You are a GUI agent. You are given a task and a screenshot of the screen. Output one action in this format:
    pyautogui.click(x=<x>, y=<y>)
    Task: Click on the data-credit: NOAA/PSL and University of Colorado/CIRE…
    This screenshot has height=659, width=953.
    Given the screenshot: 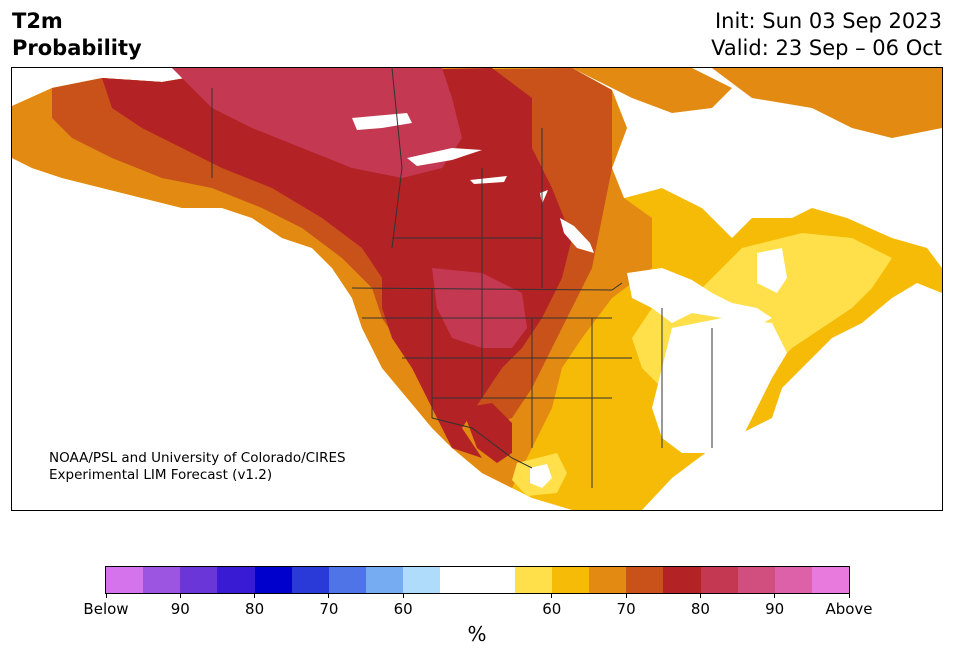 What is the action you would take?
    pyautogui.click(x=197, y=467)
    